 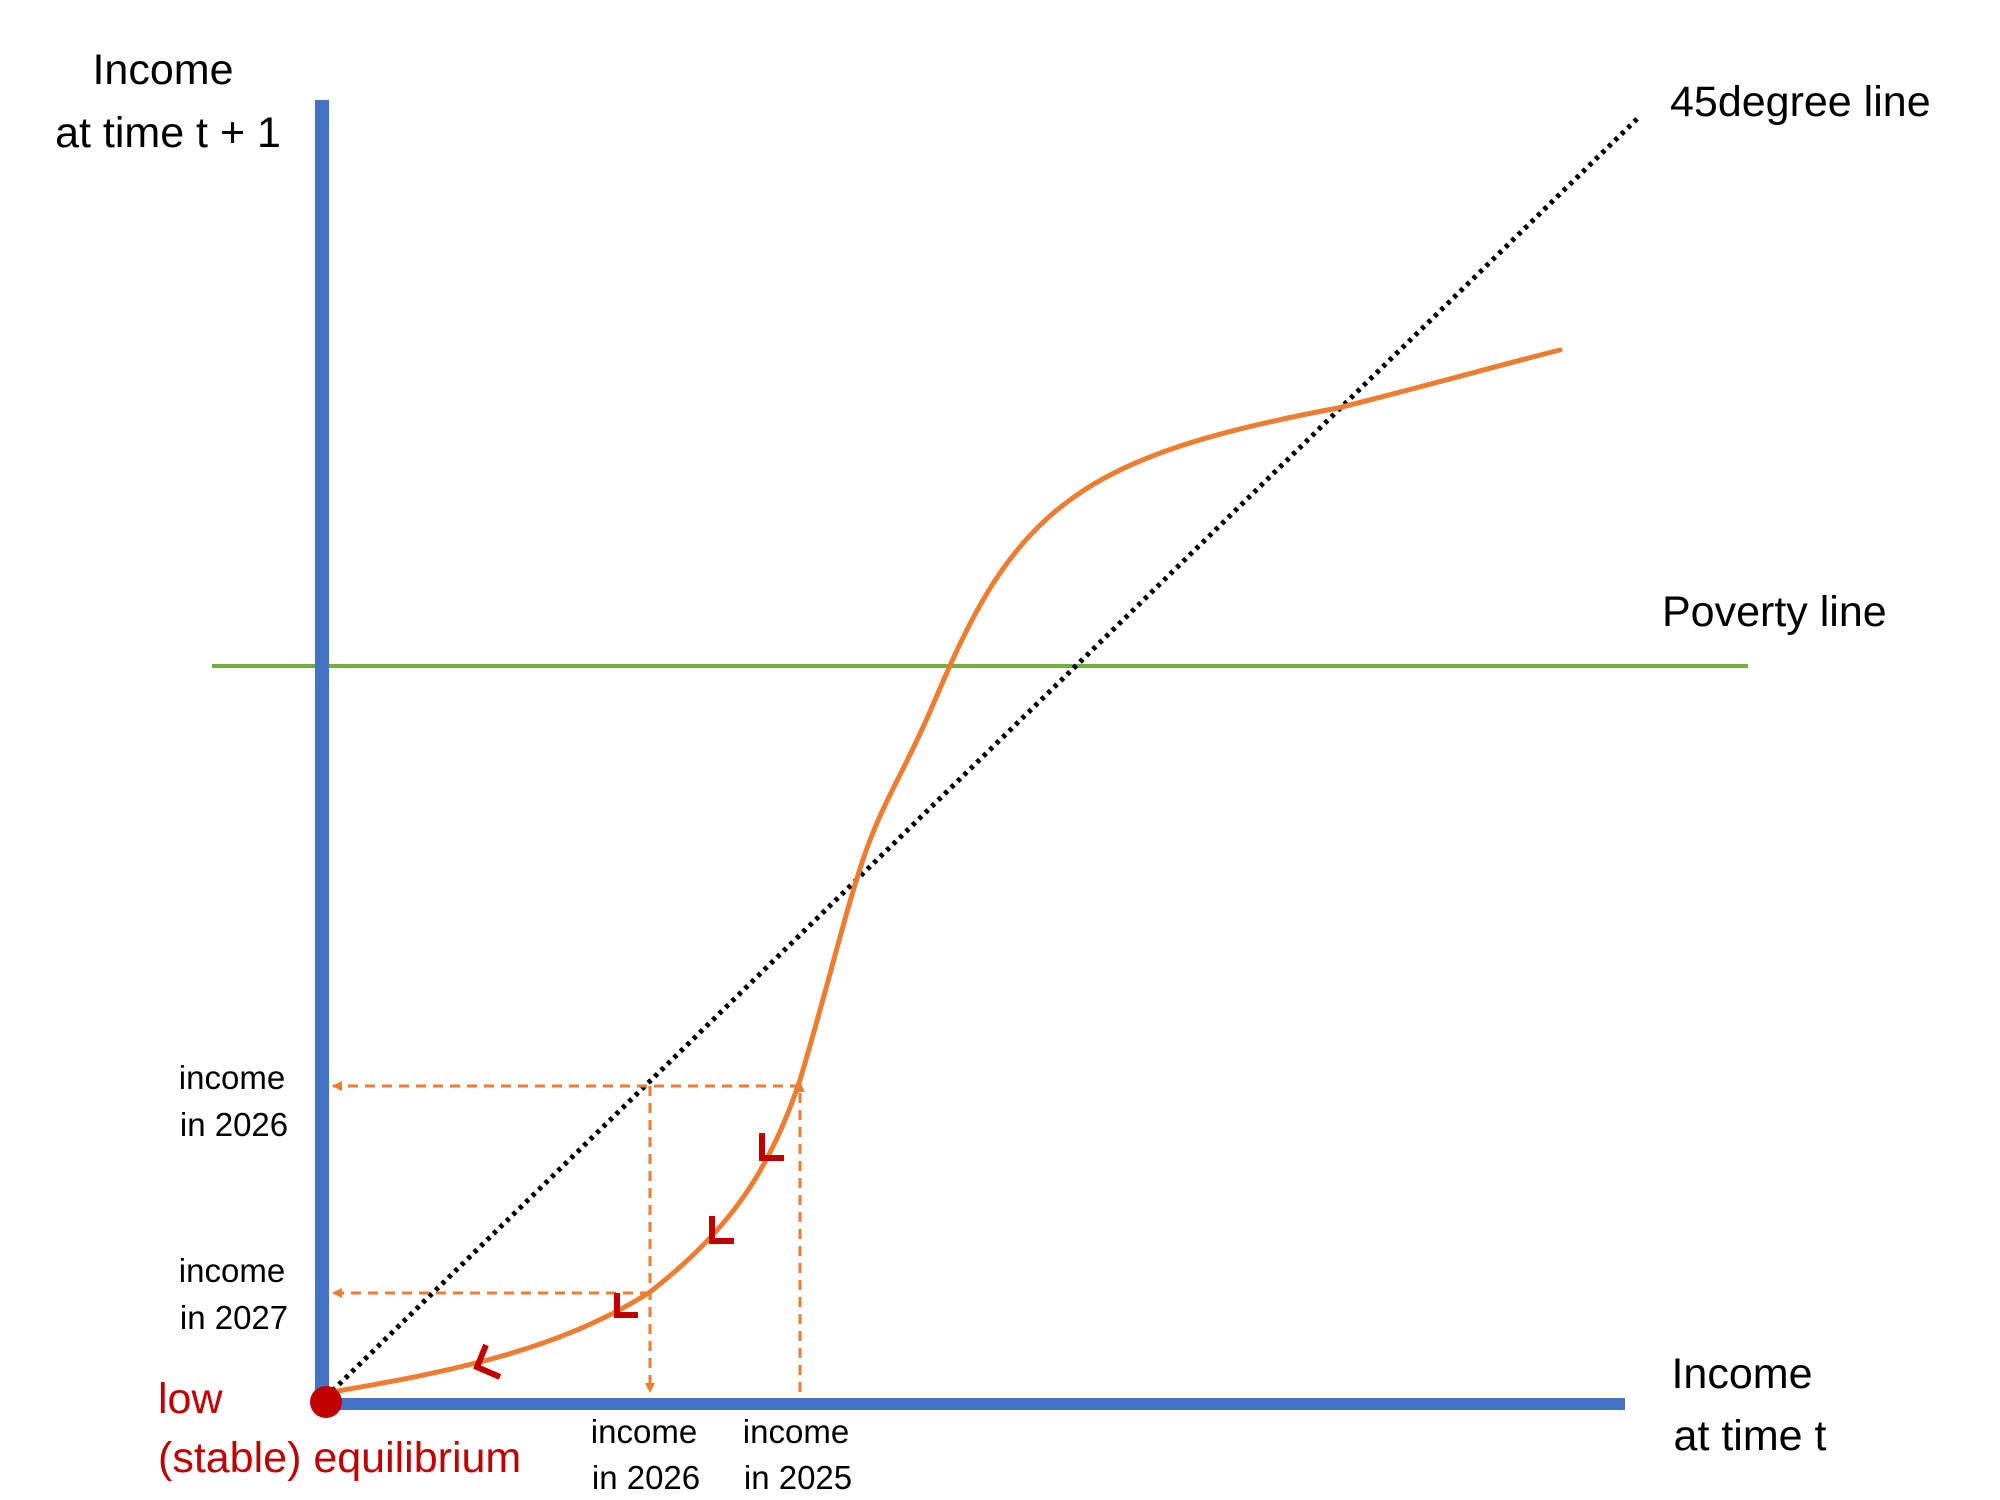 I want to click on x-income-2025-label-line2: in 2025, so click(x=798, y=1477).